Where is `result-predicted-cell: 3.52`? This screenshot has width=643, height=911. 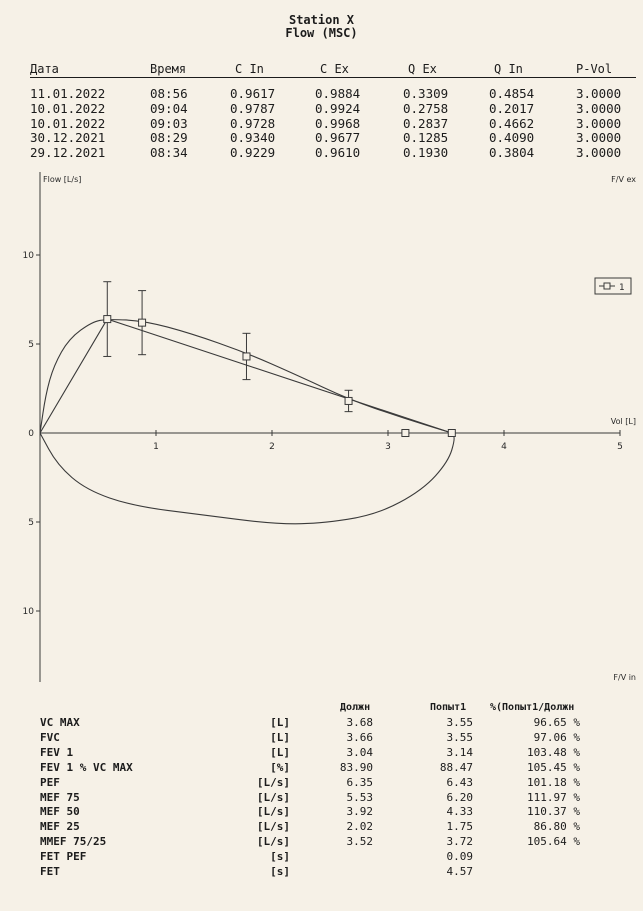 result-predicted-cell: 3.52 is located at coordinates (360, 842).